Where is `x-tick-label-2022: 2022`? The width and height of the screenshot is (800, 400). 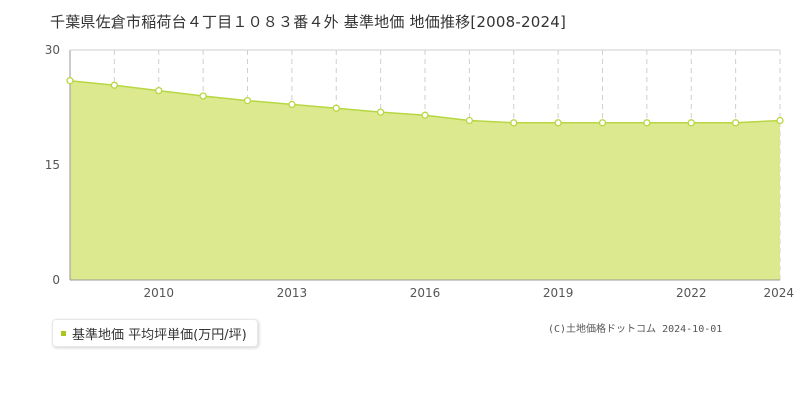 x-tick-label-2022: 2022 is located at coordinates (691, 293).